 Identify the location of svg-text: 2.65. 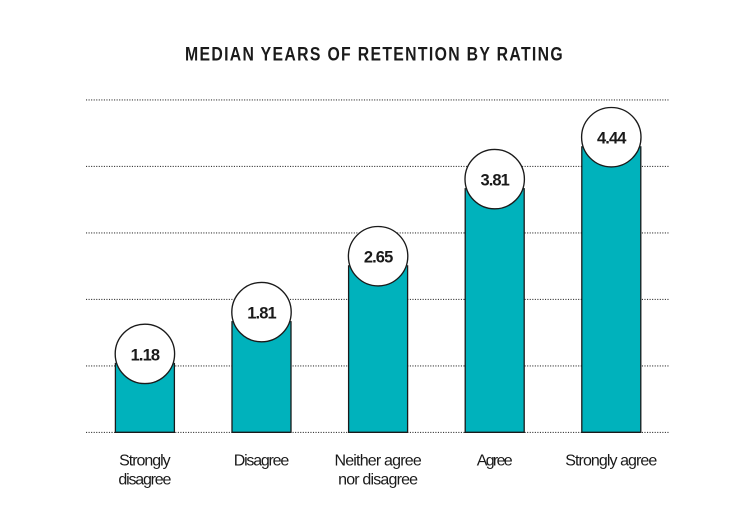
(378, 258).